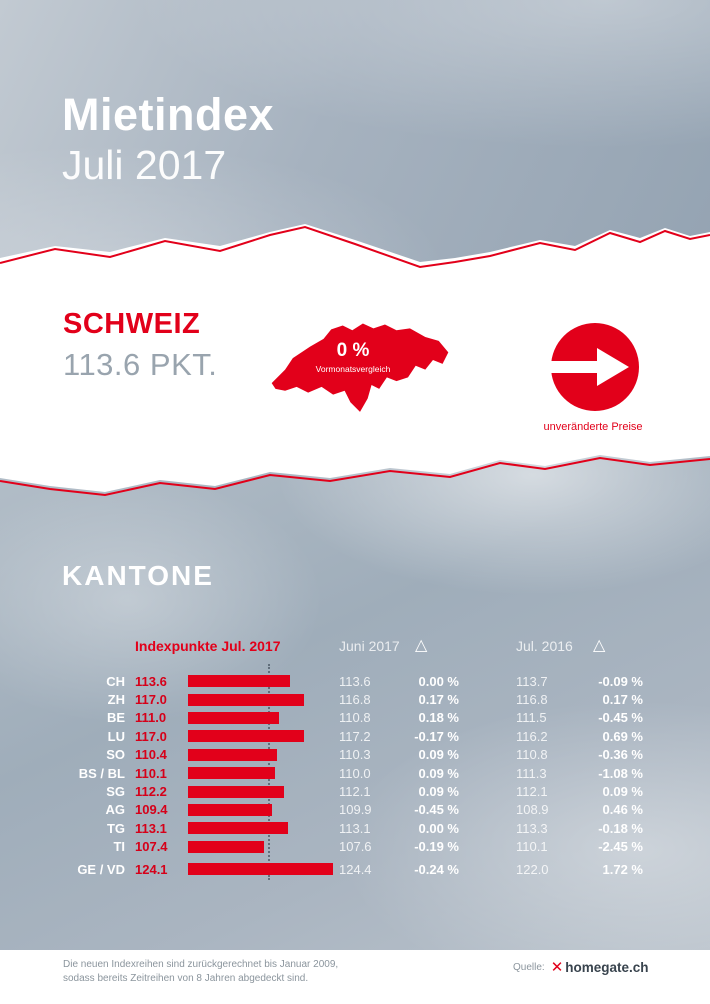  I want to click on jul2016-delta: -0.36 %, so click(620, 755).